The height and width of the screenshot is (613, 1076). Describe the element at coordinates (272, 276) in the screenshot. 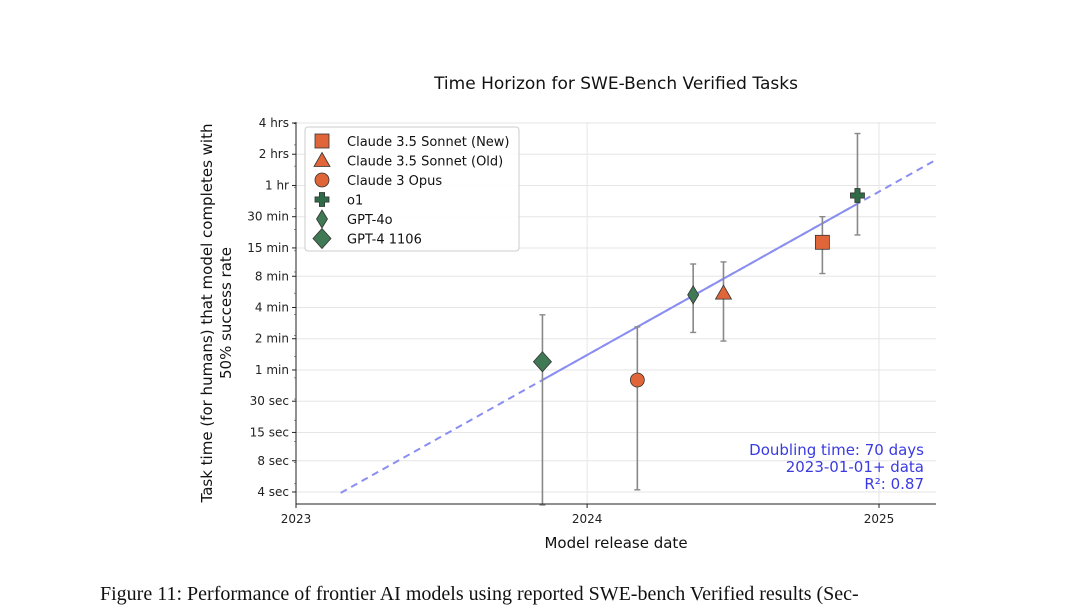

I see `y-tick-label: 8 min` at that location.